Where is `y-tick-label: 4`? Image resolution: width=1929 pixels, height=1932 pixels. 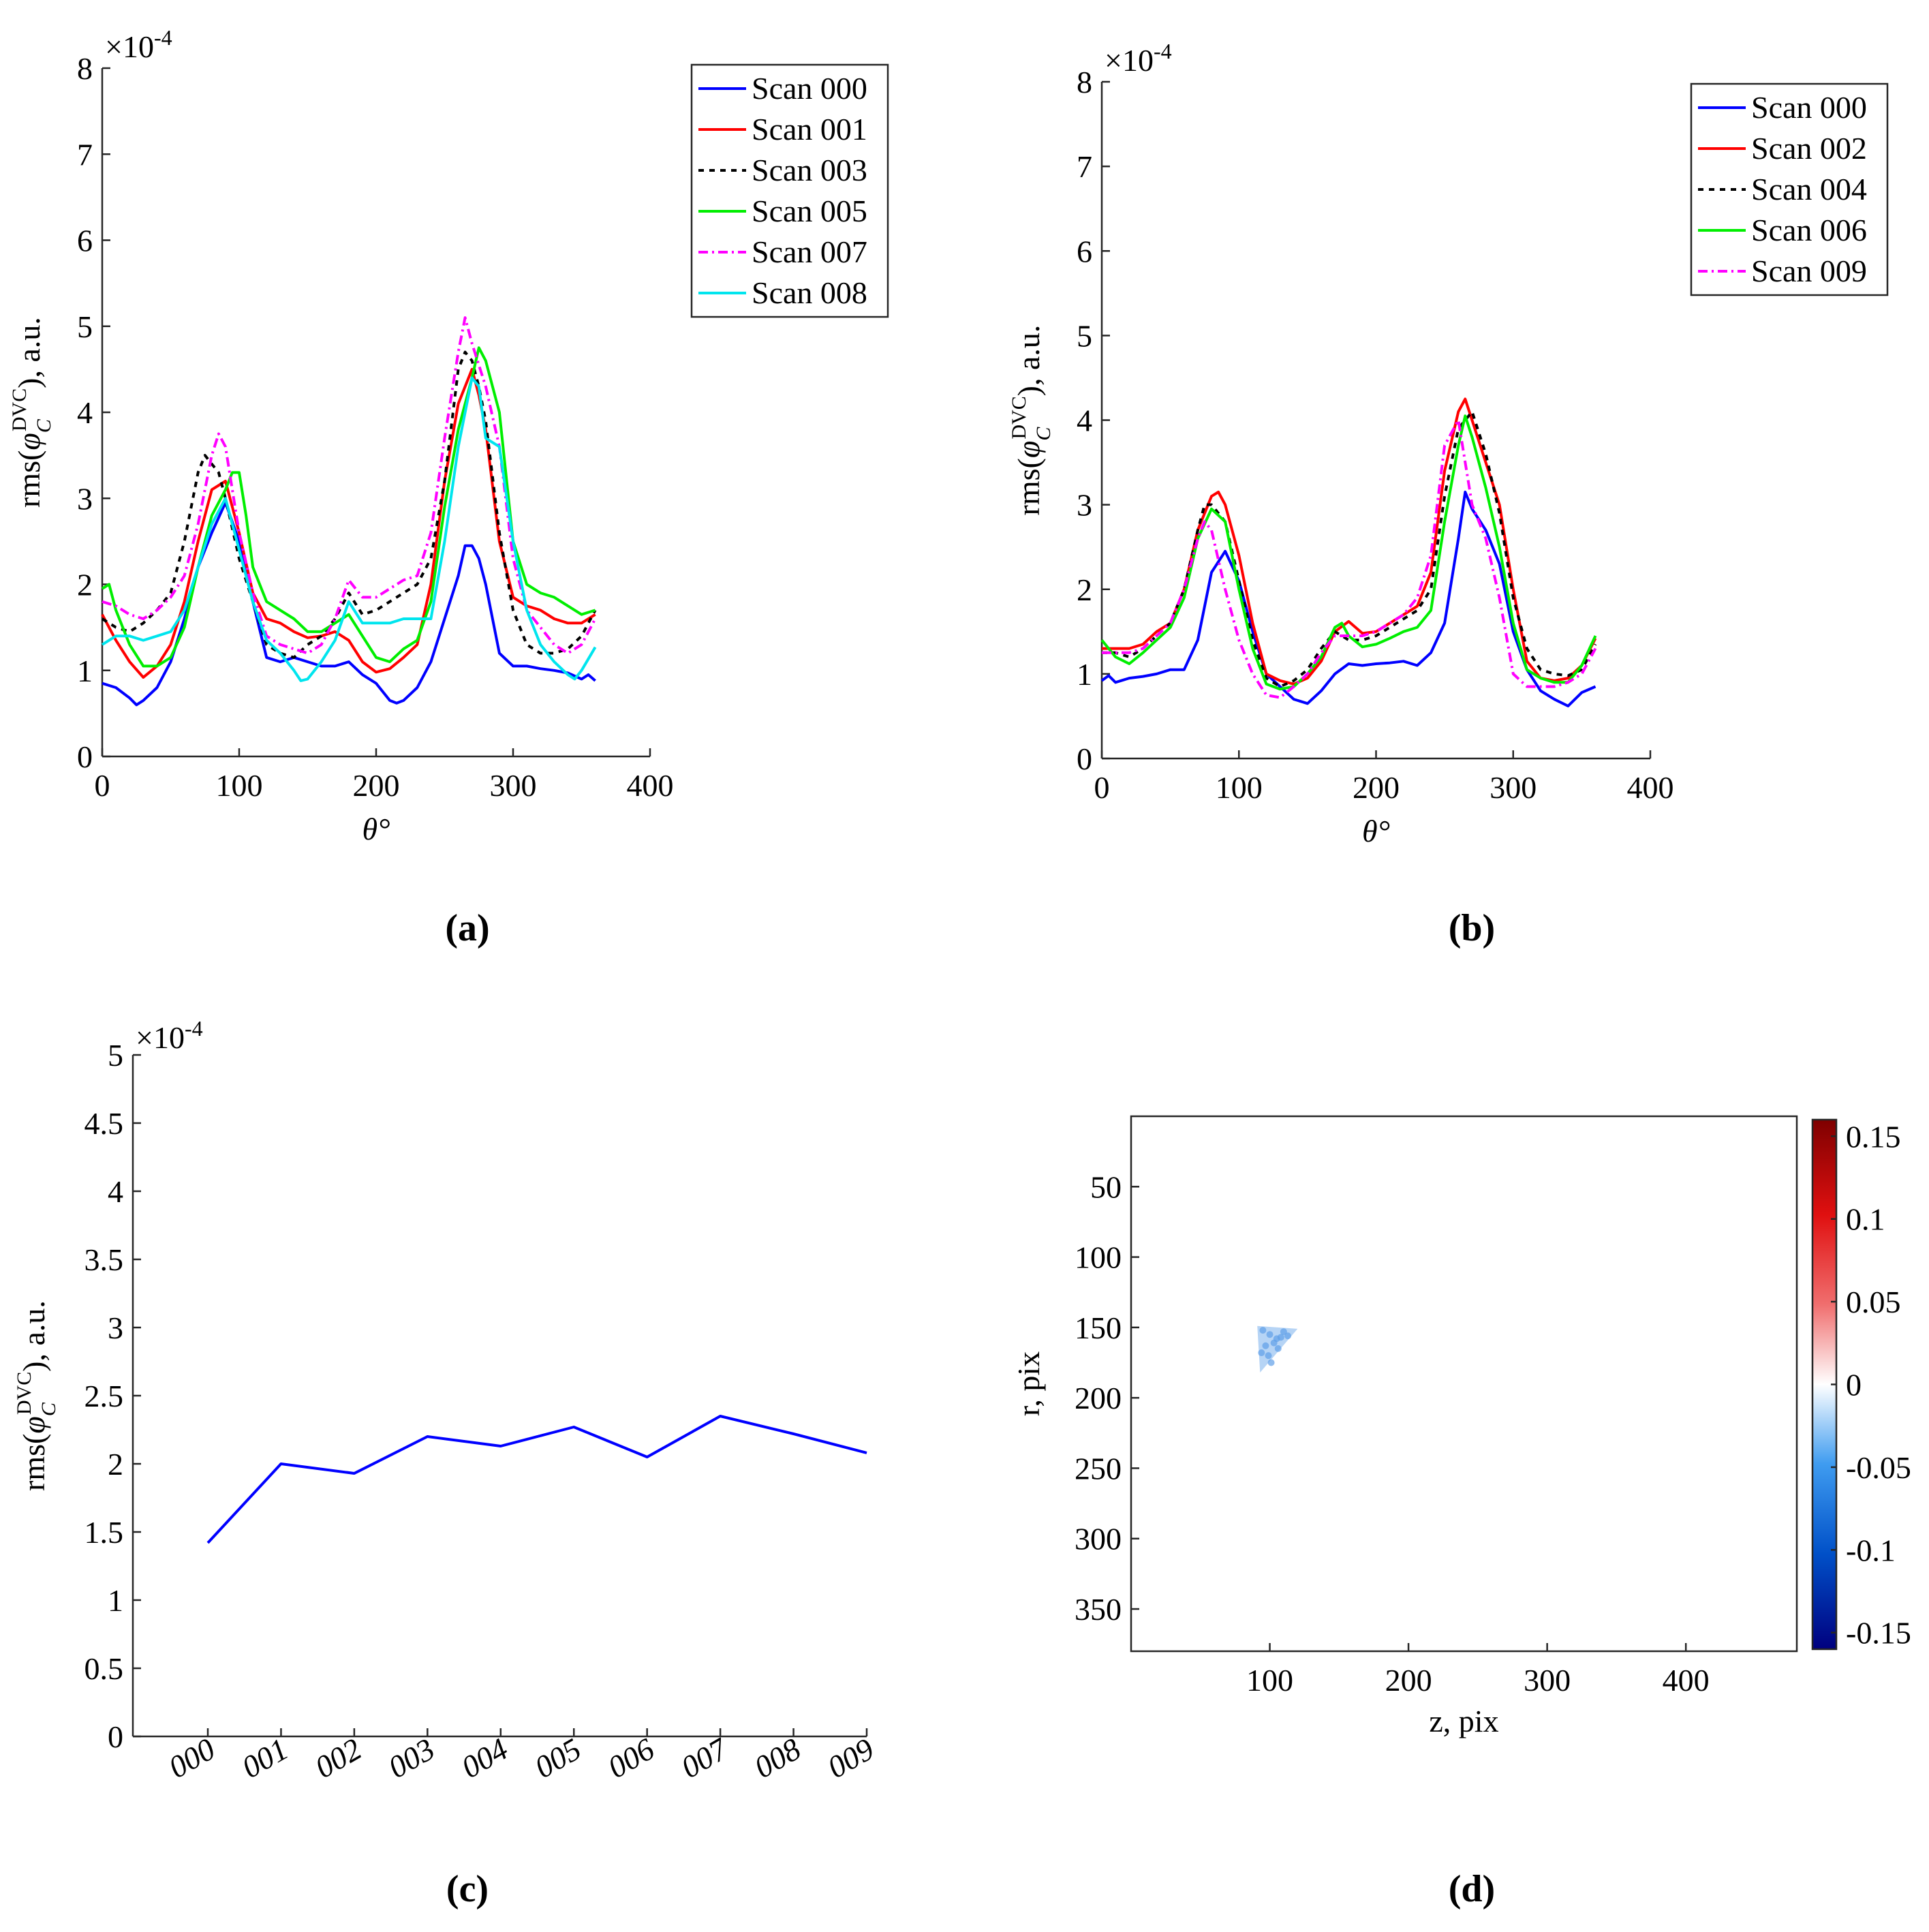
y-tick-label: 4 is located at coordinates (1084, 420).